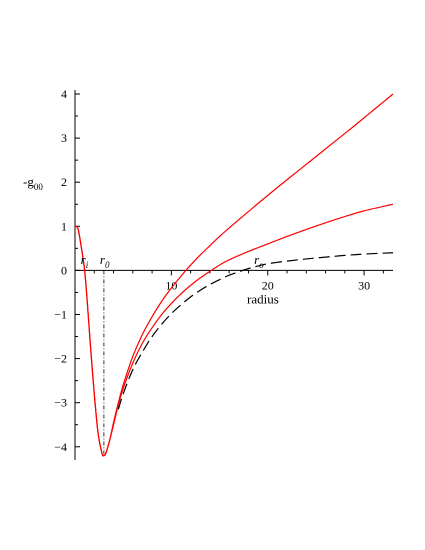  Describe the element at coordinates (263, 298) in the screenshot. I see `x-axis-label: radius` at that location.